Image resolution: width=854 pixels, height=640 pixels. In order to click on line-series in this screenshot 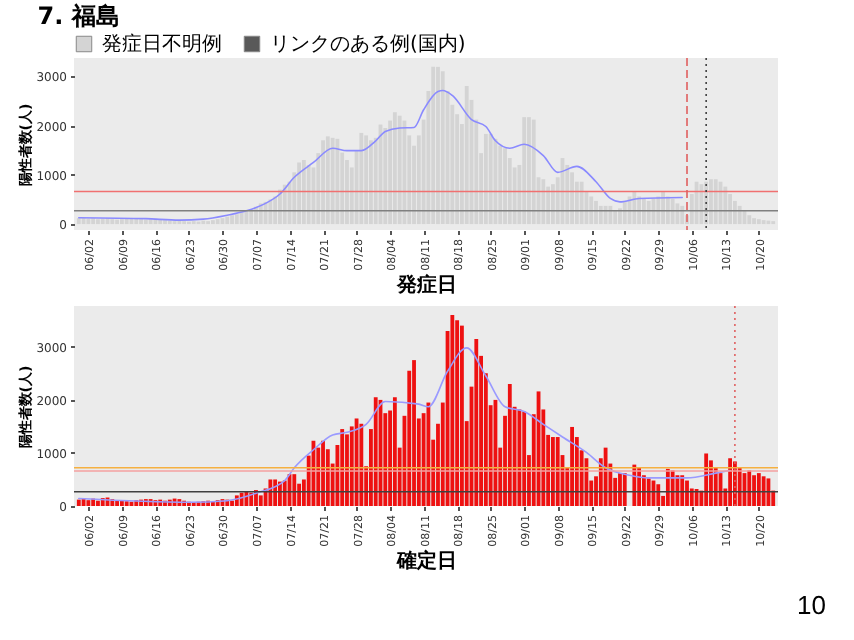, I will do `click(380, 155)`.